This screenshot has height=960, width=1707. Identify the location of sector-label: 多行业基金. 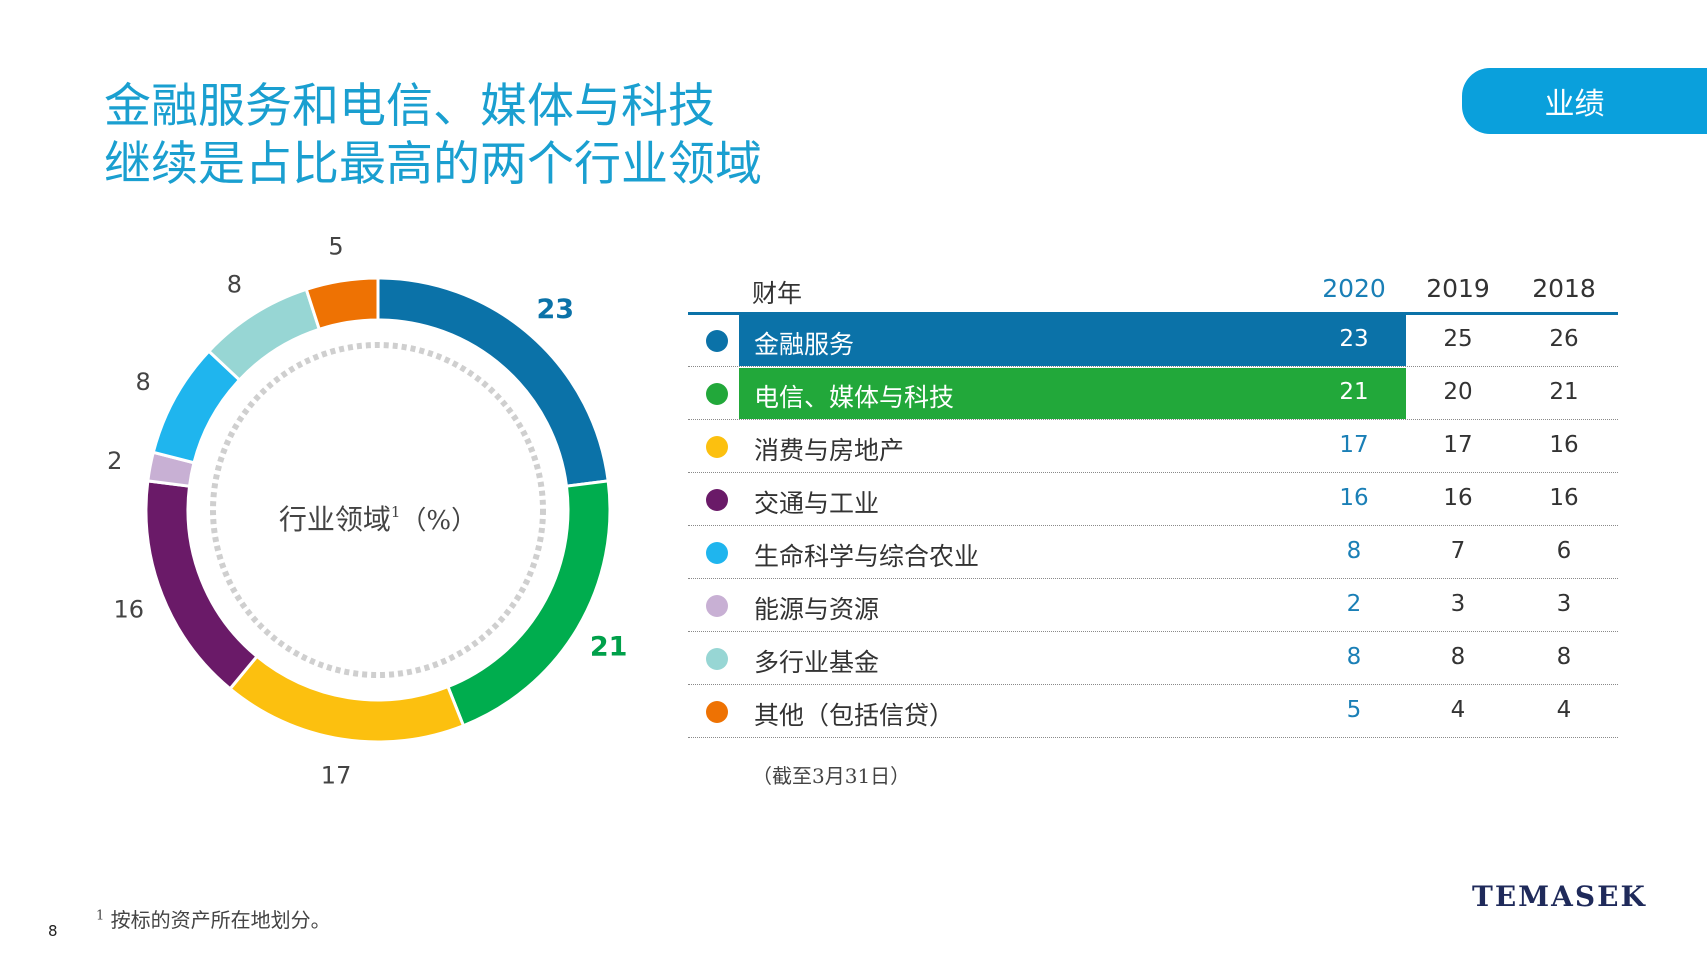
(817, 662).